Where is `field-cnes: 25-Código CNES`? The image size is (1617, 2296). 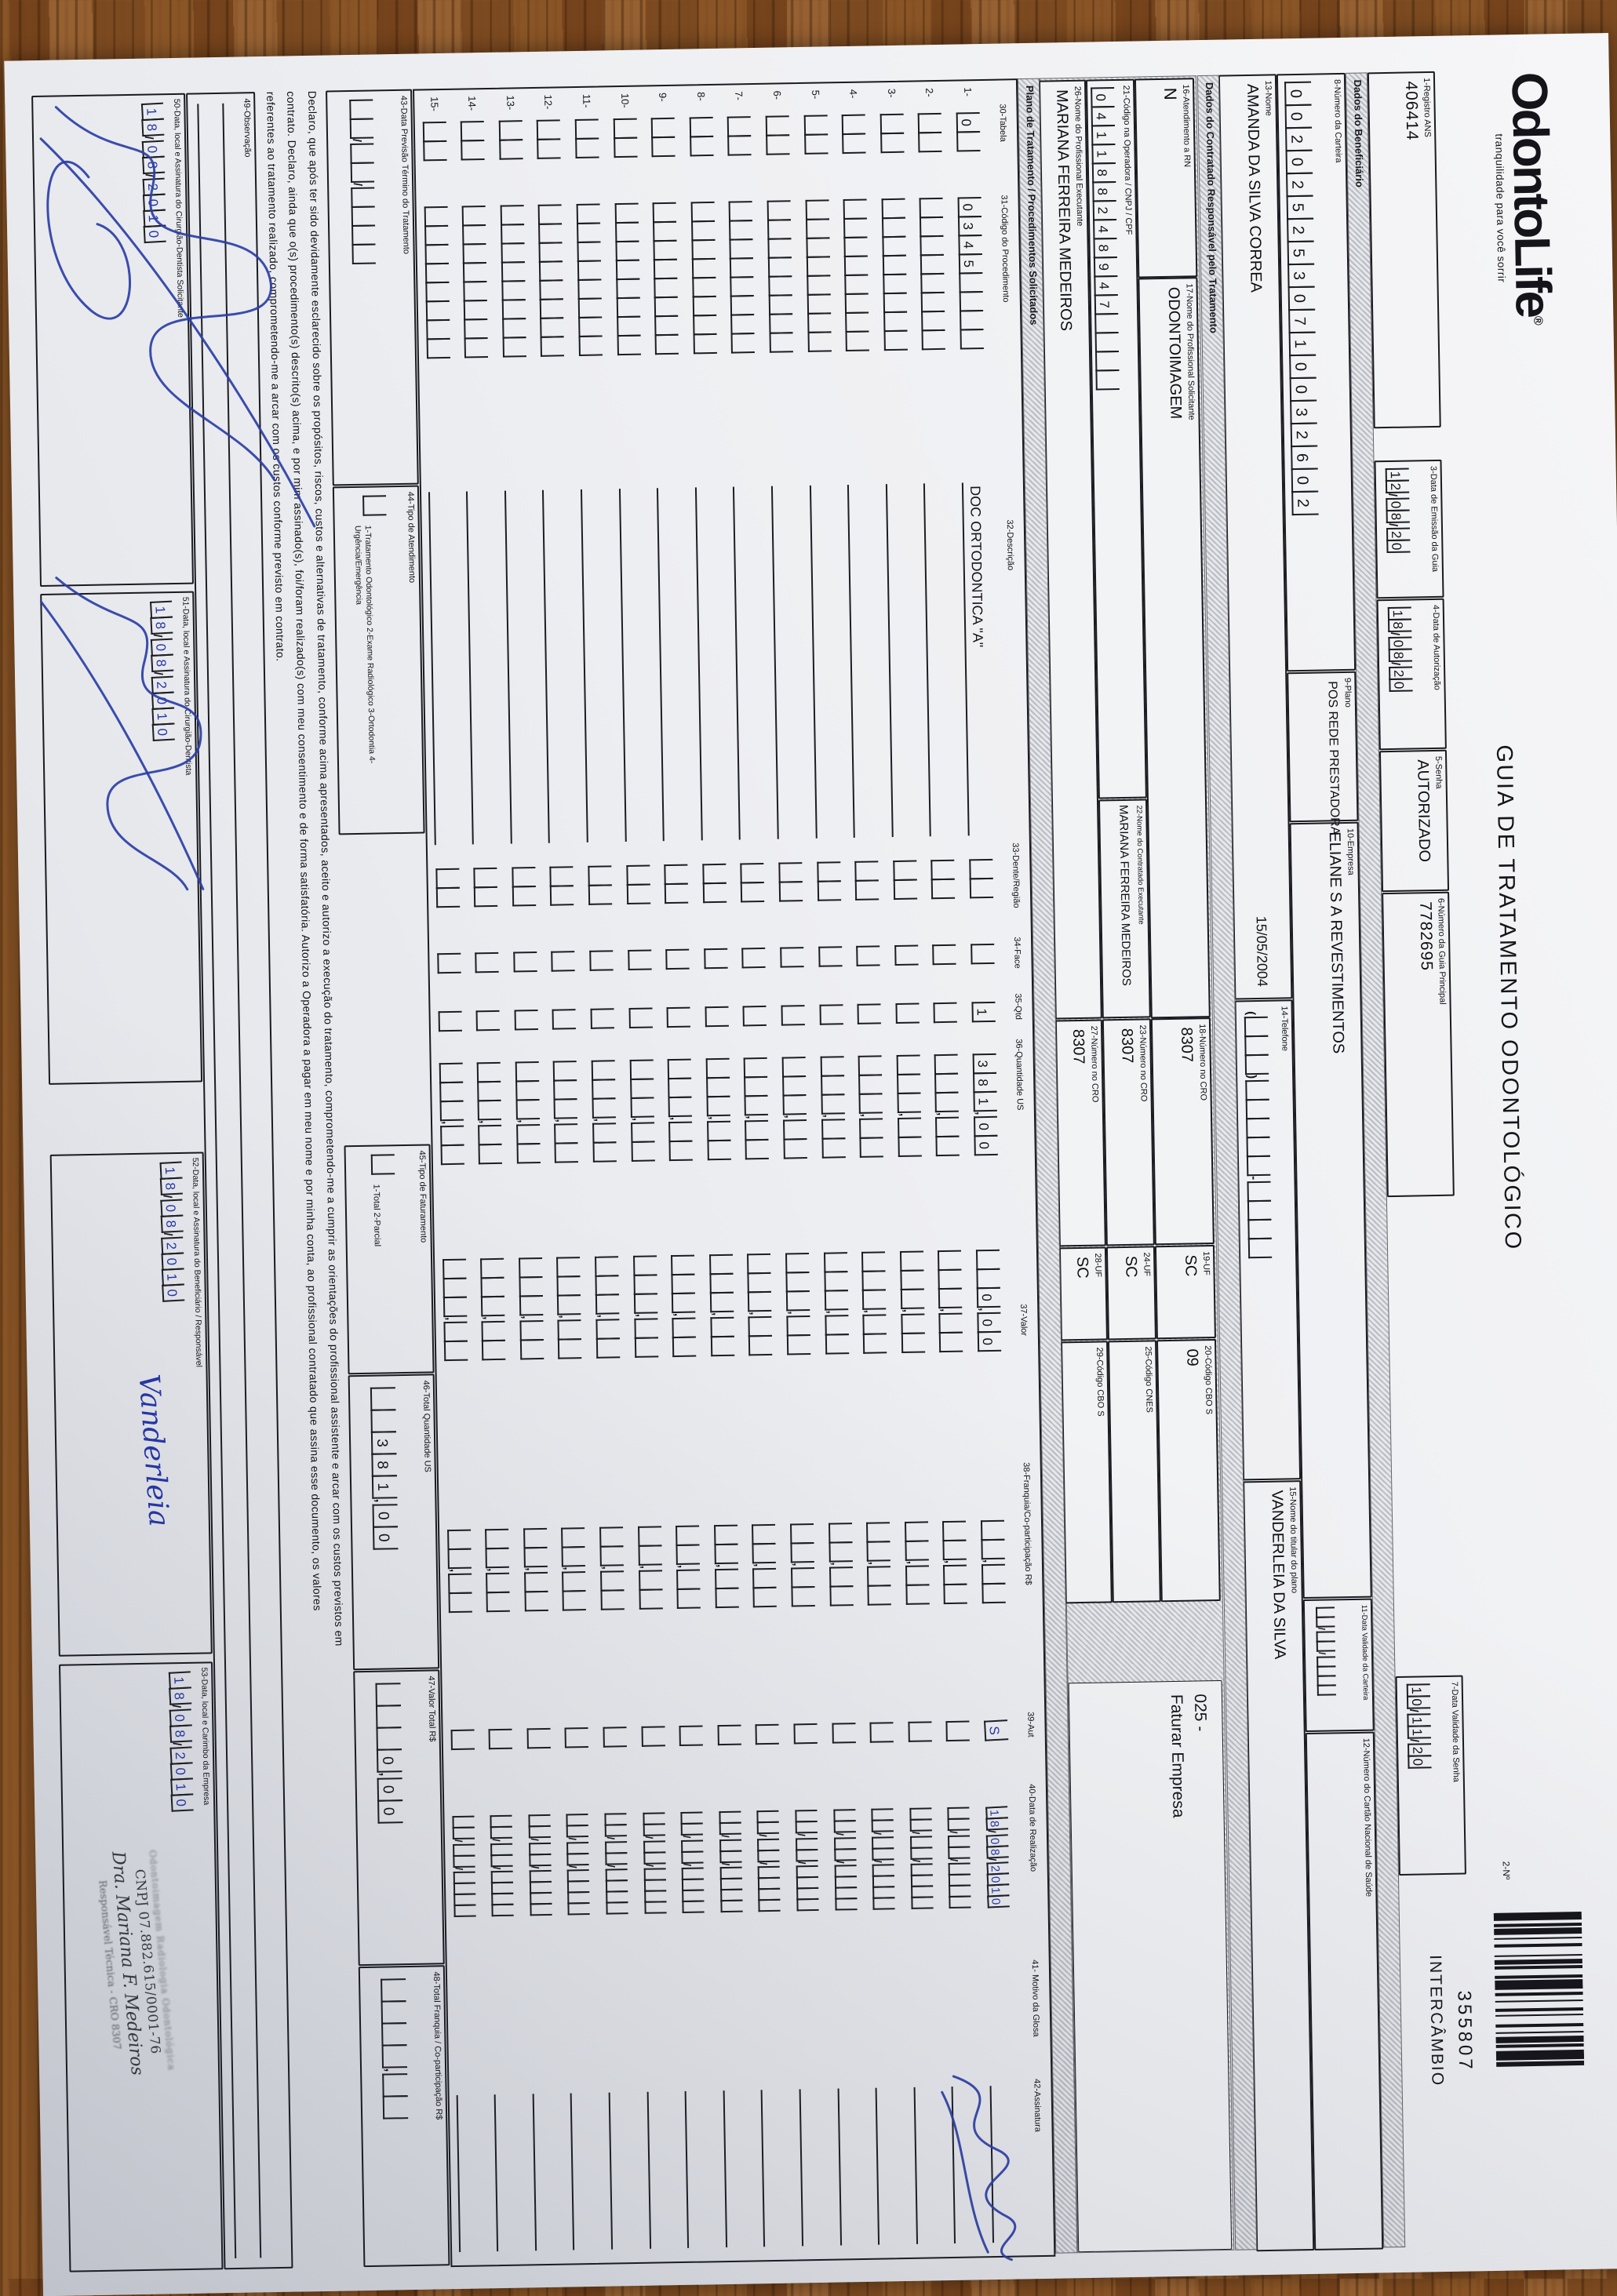 field-cnes: 25-Código CNES is located at coordinates (1134, 1471).